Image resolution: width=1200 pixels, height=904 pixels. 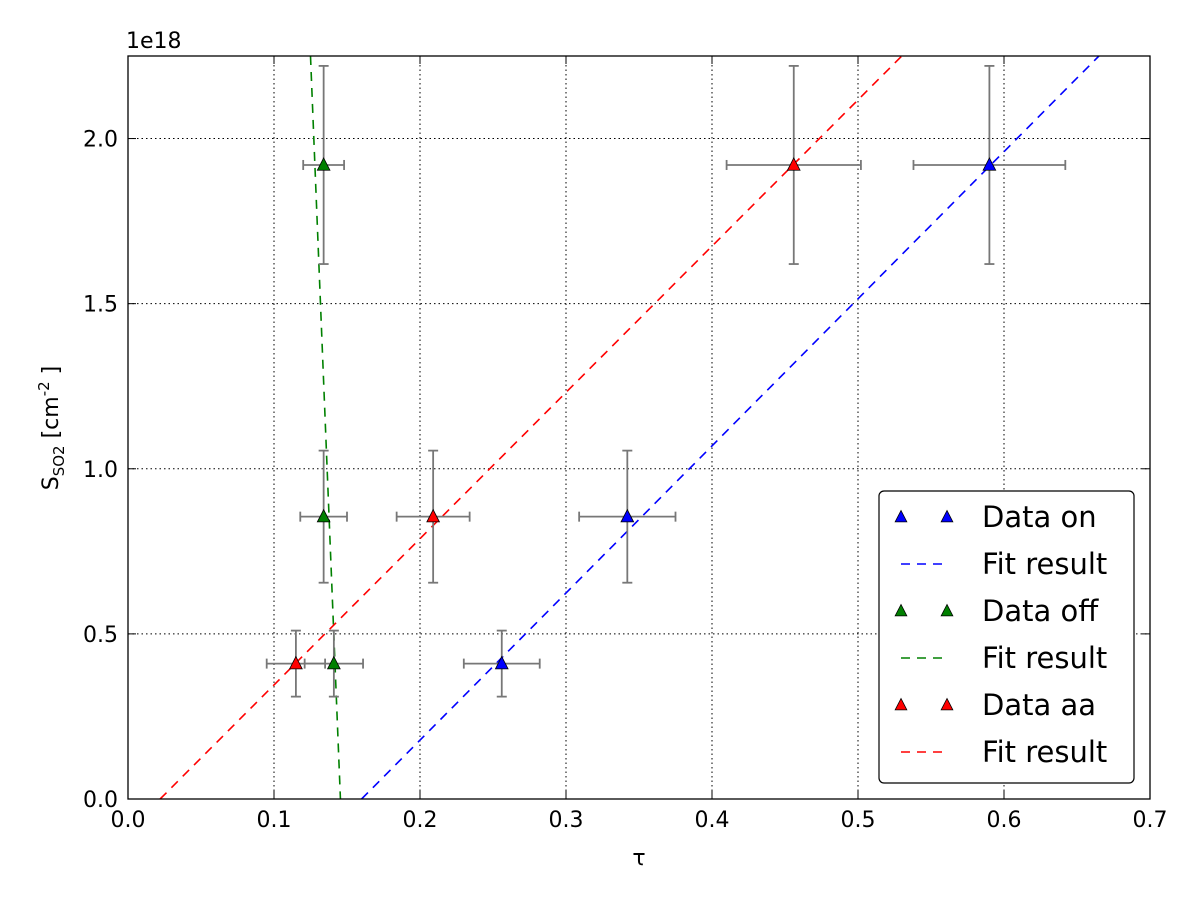 What do you see at coordinates (128, 820) in the screenshot?
I see `x-tick-label: 0.0` at bounding box center [128, 820].